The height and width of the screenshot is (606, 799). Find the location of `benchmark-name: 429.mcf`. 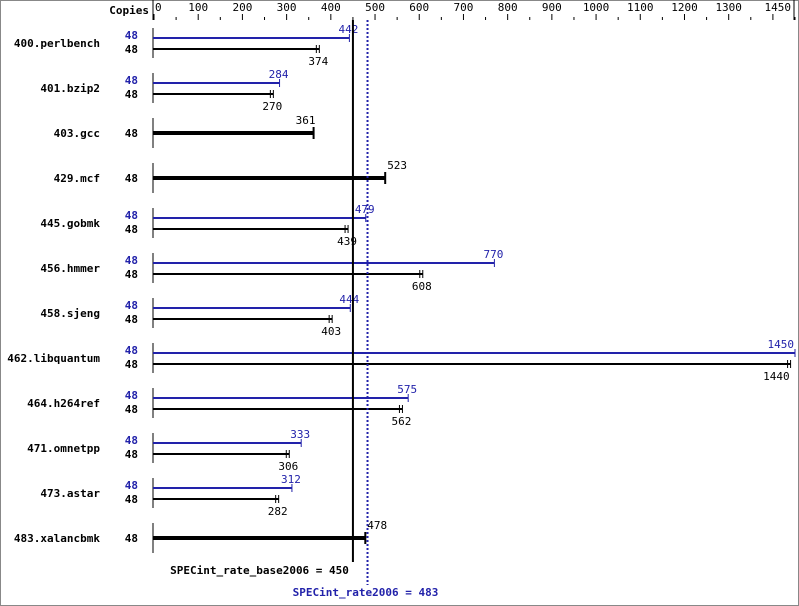

benchmark-name: 429.mcf is located at coordinates (77, 178).